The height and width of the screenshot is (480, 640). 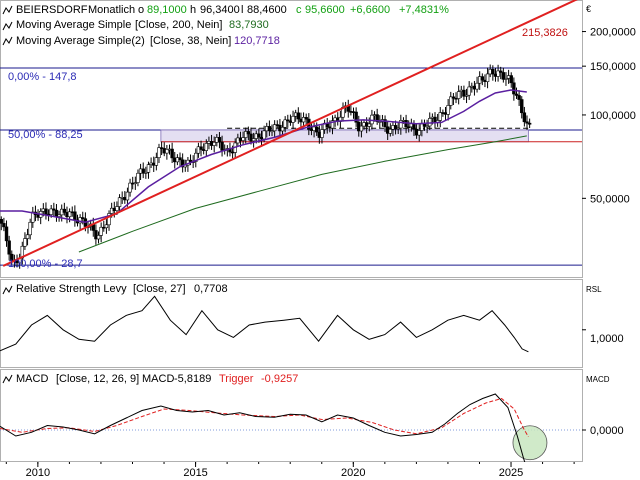 What do you see at coordinates (32, 379) in the screenshot?
I see `macd-label: MACD` at bounding box center [32, 379].